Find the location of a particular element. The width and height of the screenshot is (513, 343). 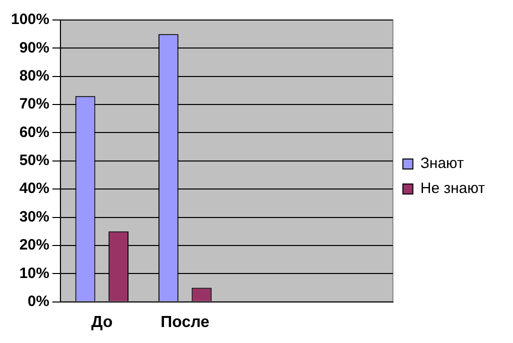

y-tick-label: 60% is located at coordinates (34, 132).